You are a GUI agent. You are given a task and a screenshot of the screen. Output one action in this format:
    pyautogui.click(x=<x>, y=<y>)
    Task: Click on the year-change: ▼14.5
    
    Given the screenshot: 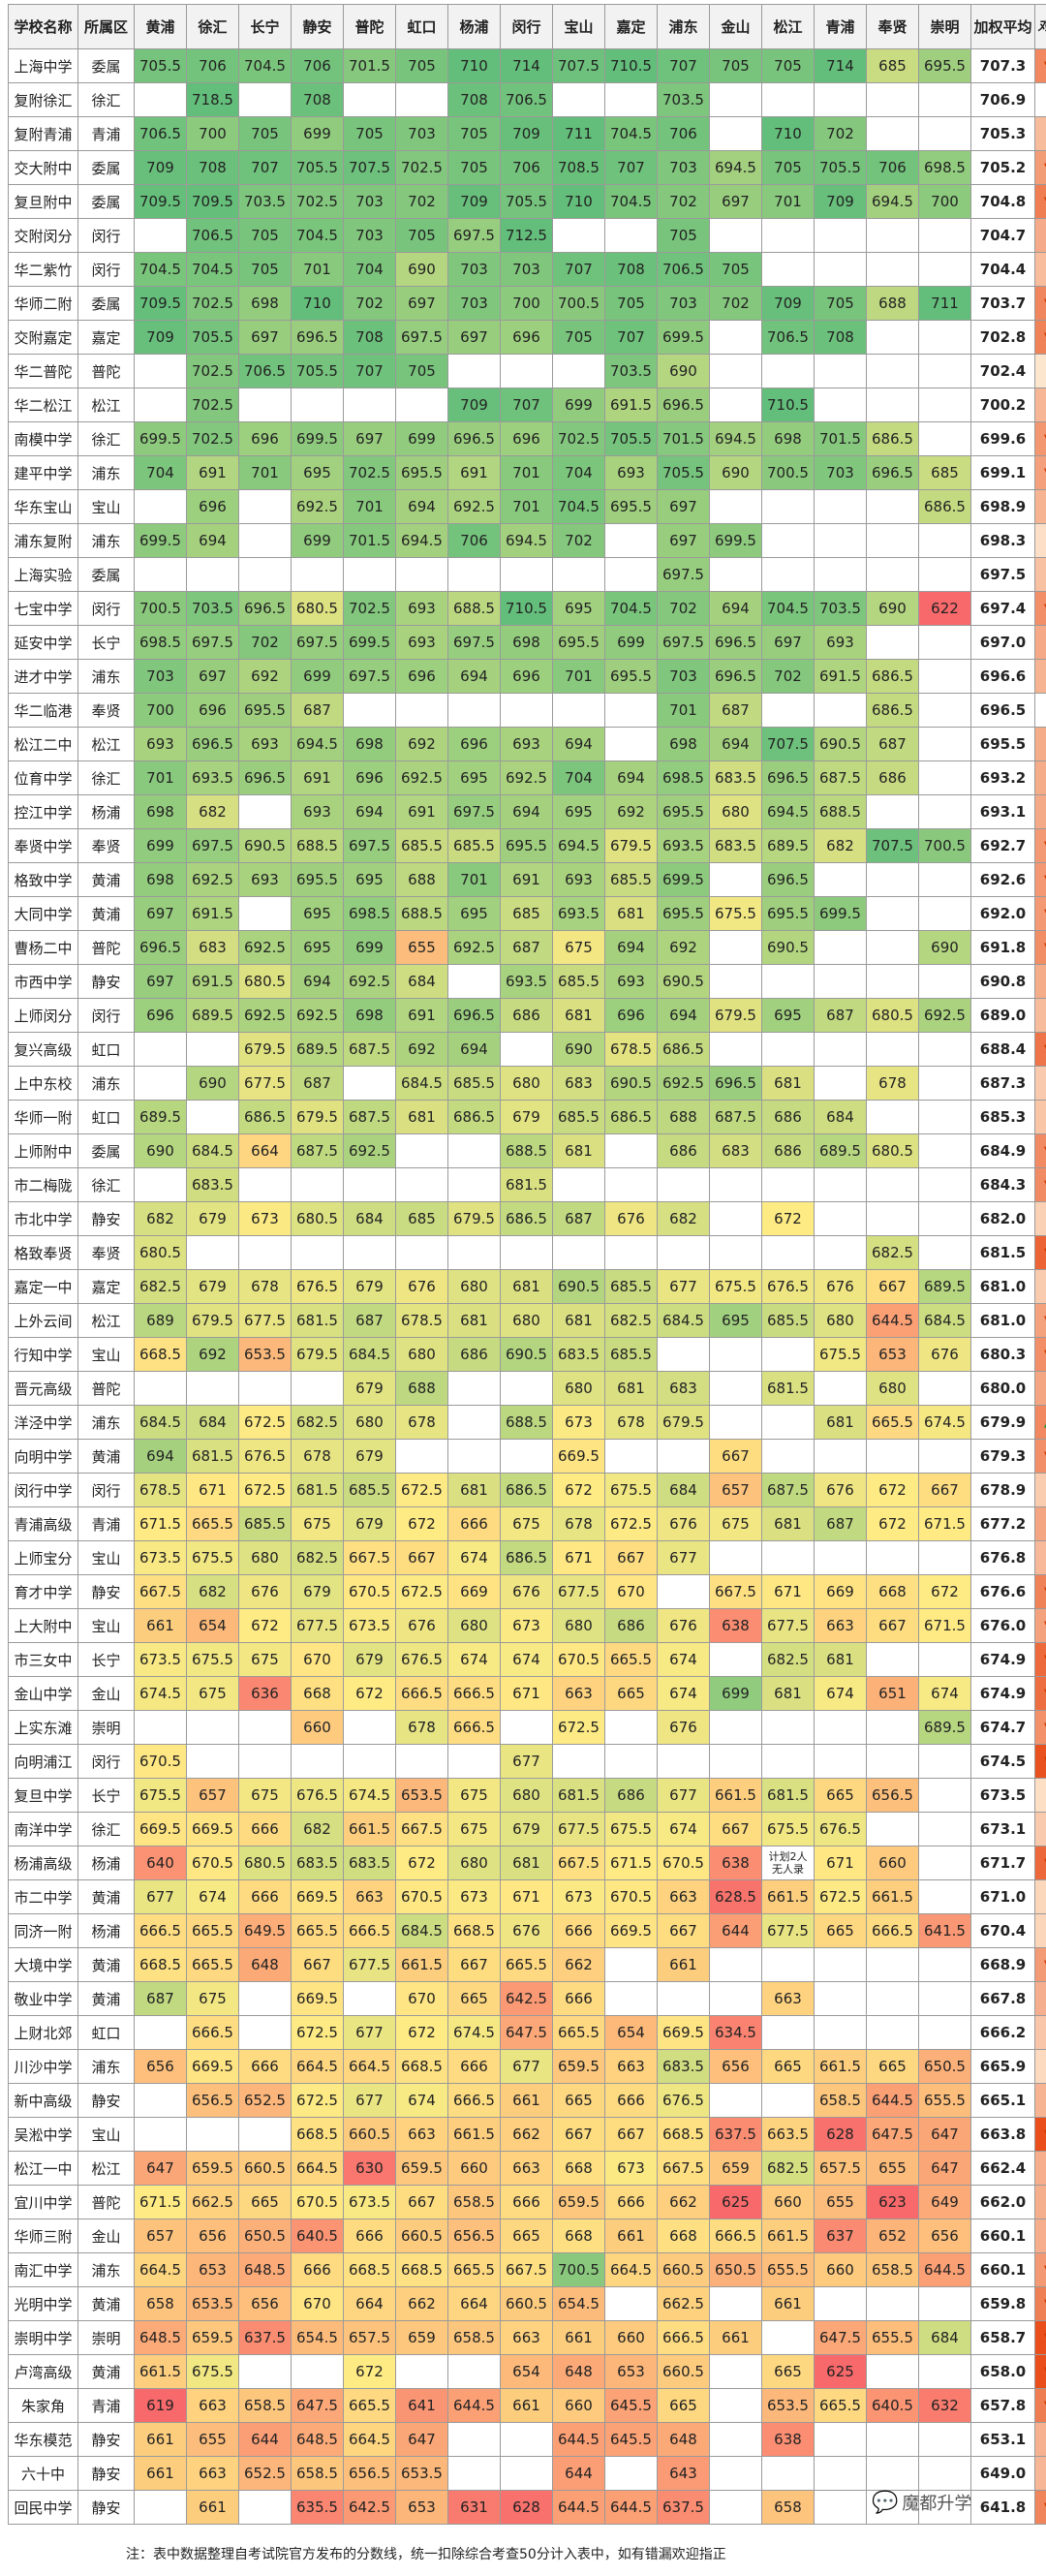 What is the action you would take?
    pyautogui.click(x=1040, y=337)
    